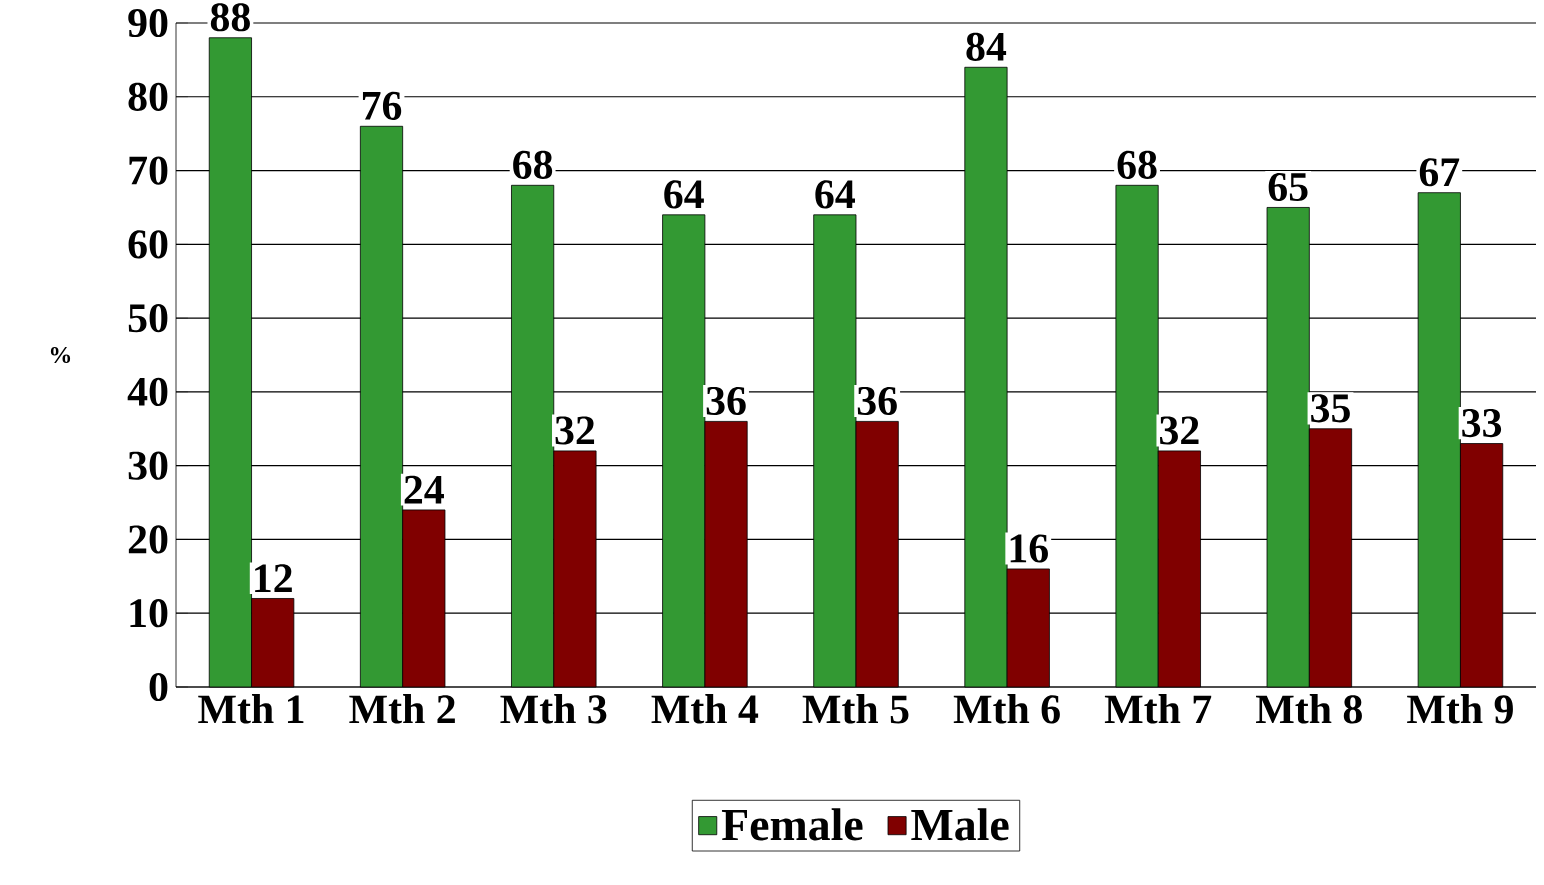  I want to click on y-tick-label: 30, so click(148, 465).